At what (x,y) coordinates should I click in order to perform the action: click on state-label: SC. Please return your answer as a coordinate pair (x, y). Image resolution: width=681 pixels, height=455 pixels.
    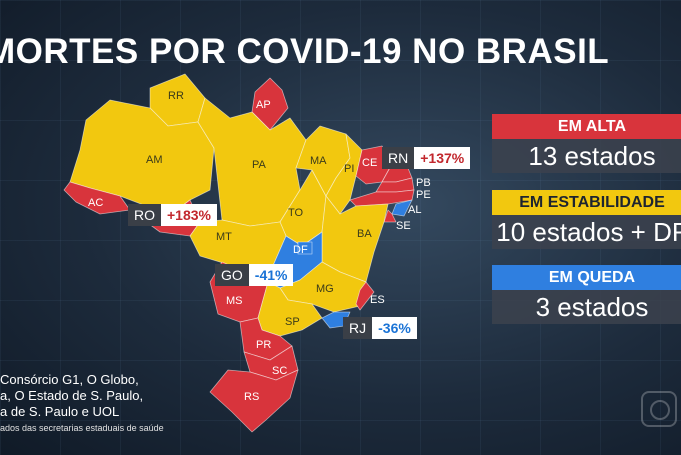
    Looking at the image, I should click on (279, 371).